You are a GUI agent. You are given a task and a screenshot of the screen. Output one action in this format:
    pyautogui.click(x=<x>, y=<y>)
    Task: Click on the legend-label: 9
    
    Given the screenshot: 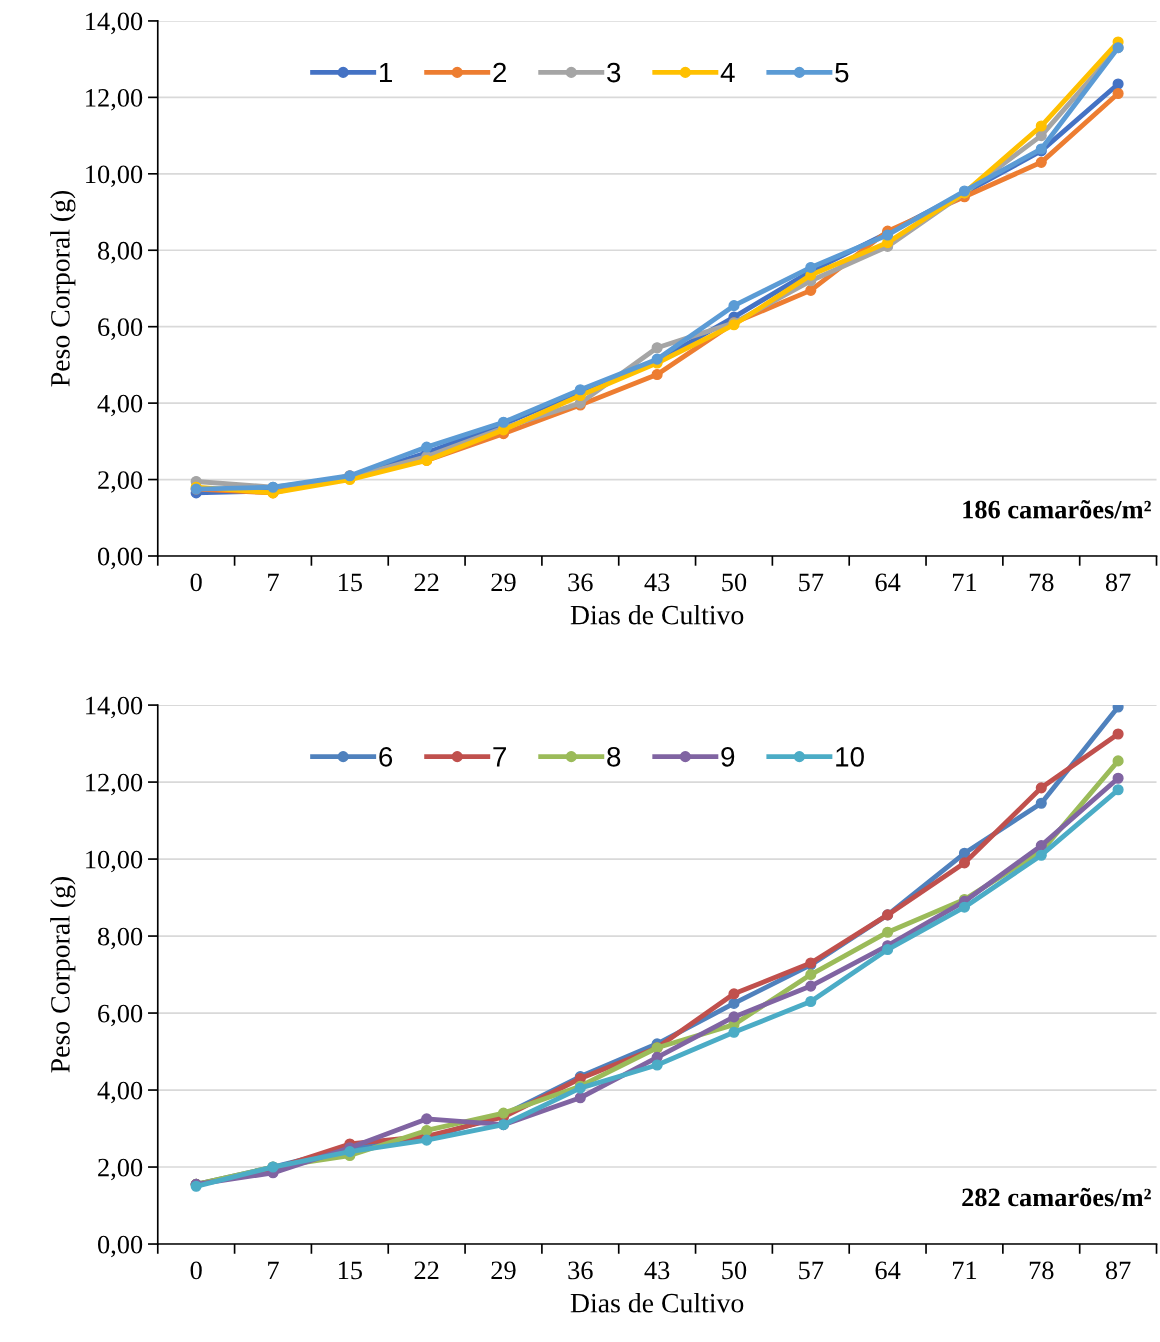 What is the action you would take?
    pyautogui.click(x=728, y=756)
    